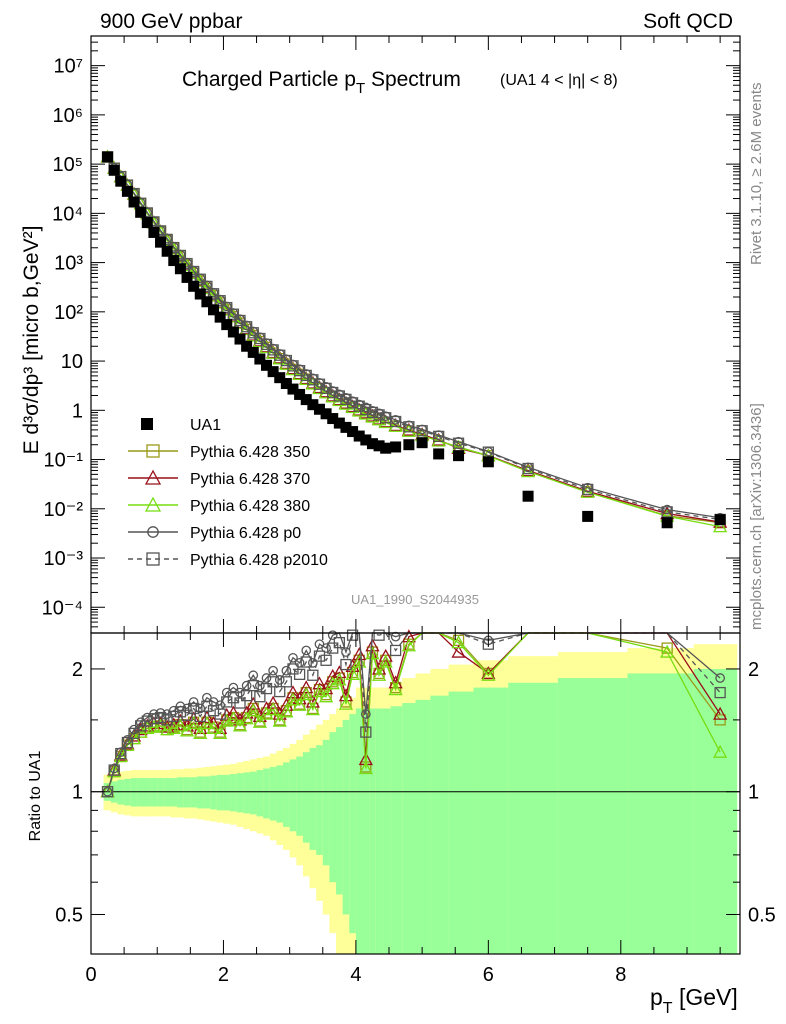  What do you see at coordinates (688, 21) in the screenshot?
I see `header-right: Soft QCD` at bounding box center [688, 21].